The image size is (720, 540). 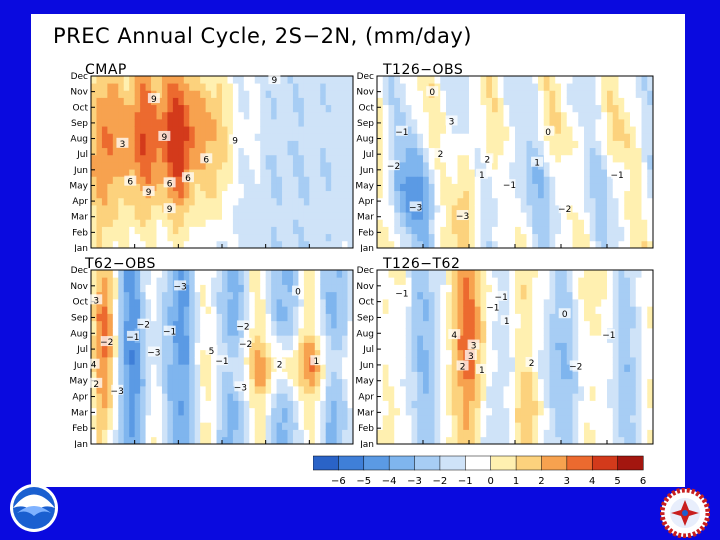 What do you see at coordinates (414, 481) in the screenshot?
I see `colorbar-label: −3` at bounding box center [414, 481].